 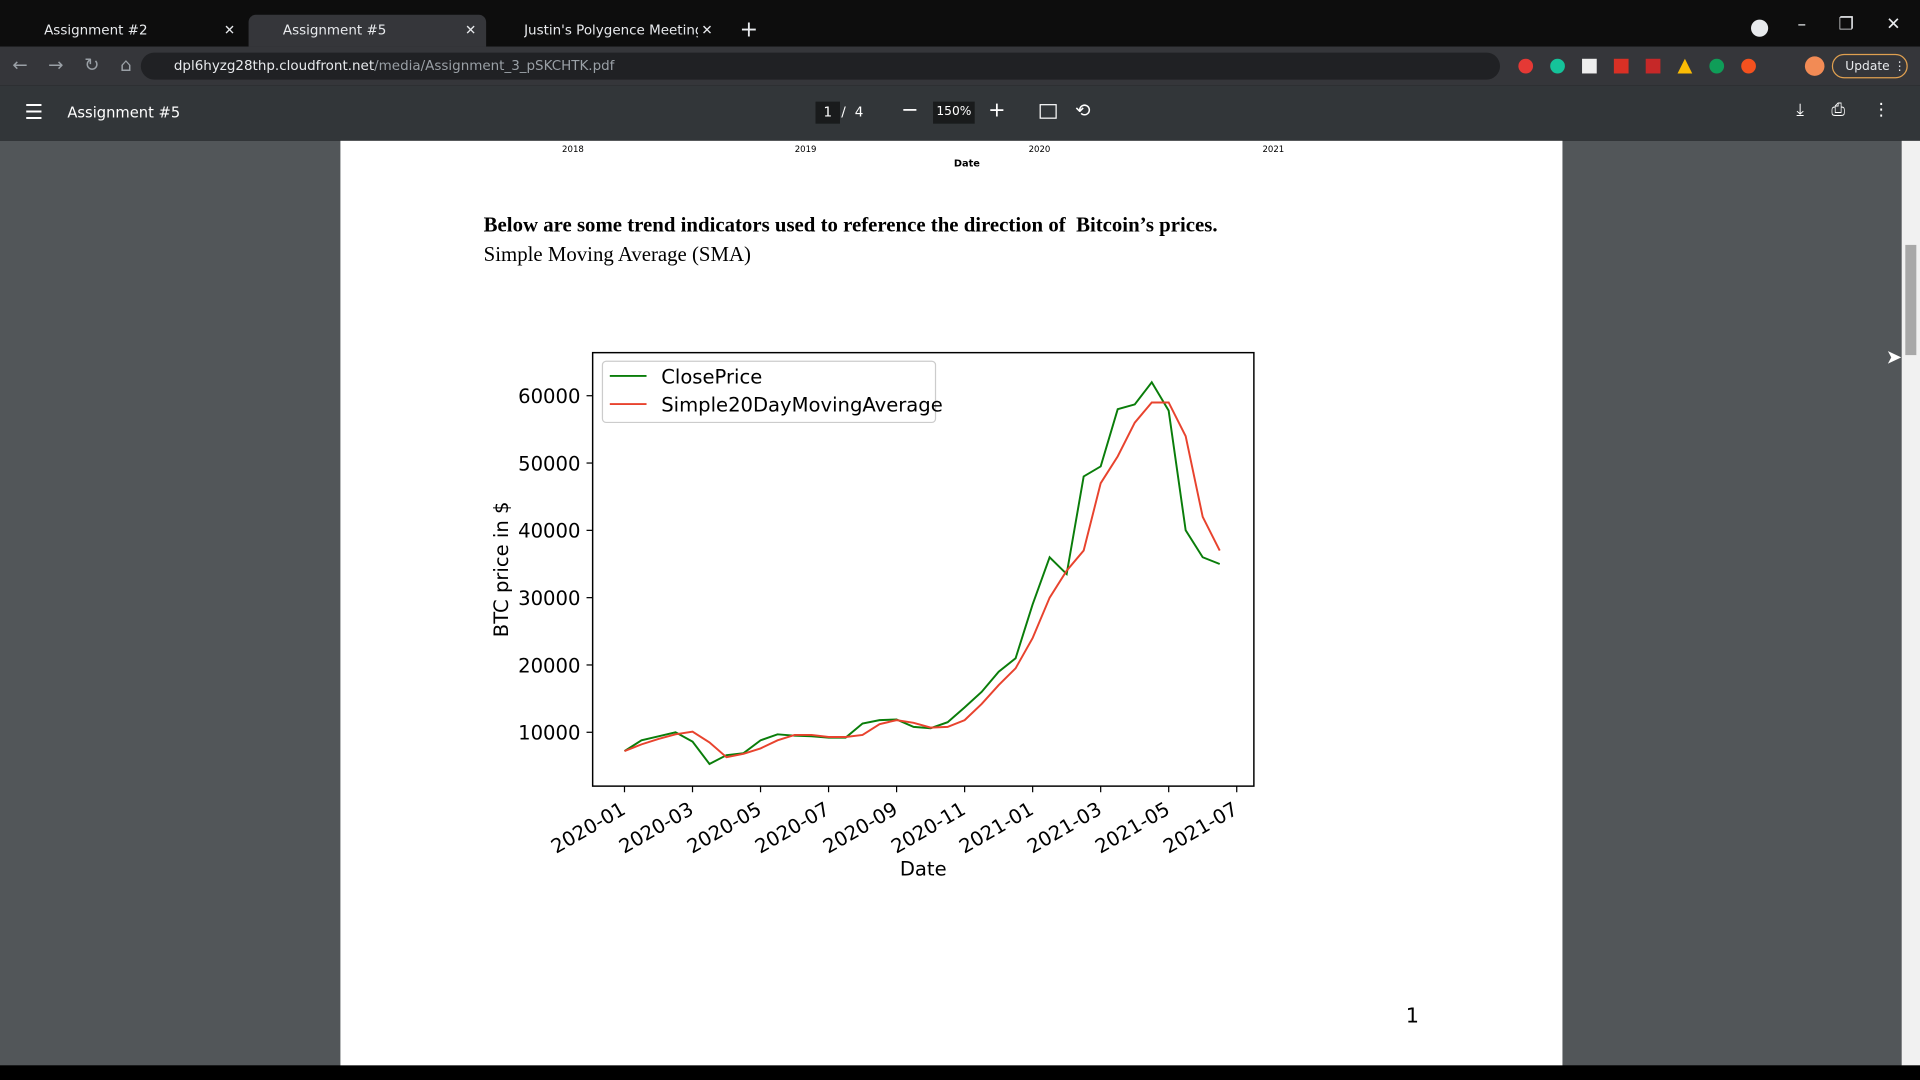 I want to click on legend-label: ClosePrice, so click(x=711, y=376).